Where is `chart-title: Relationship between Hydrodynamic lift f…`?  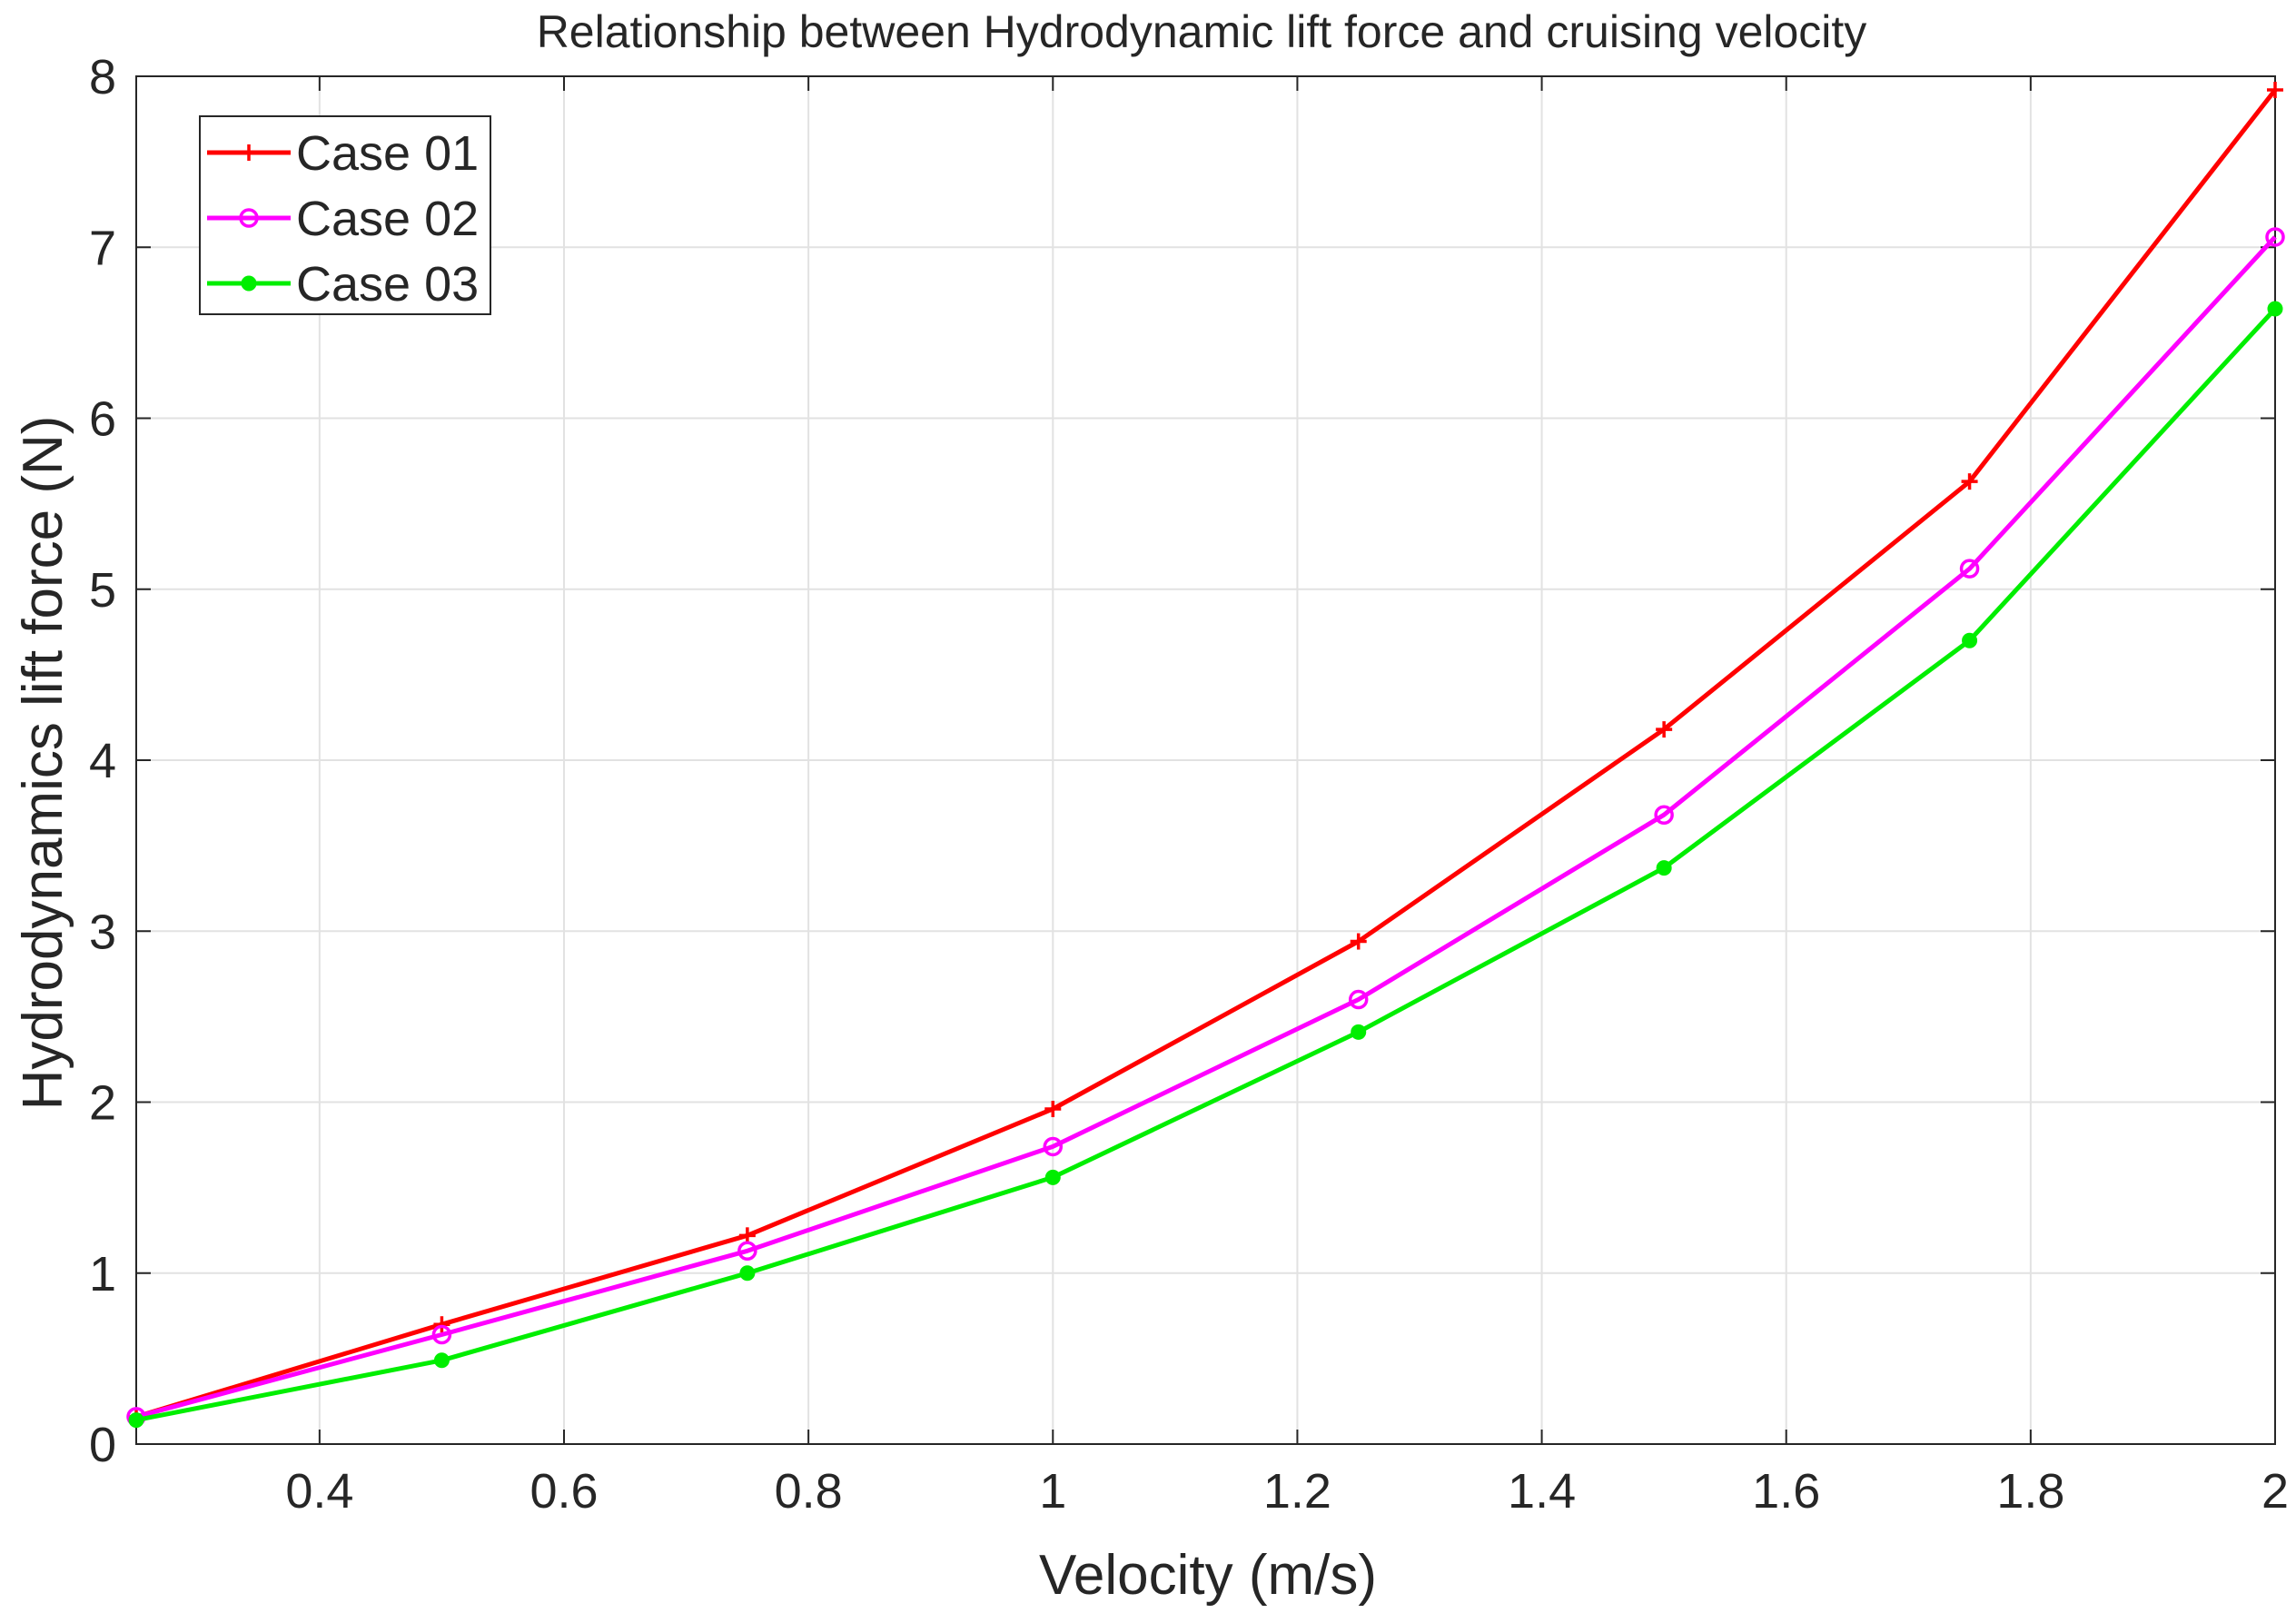 chart-title: Relationship between Hydrodynamic lift f… is located at coordinates (1202, 31).